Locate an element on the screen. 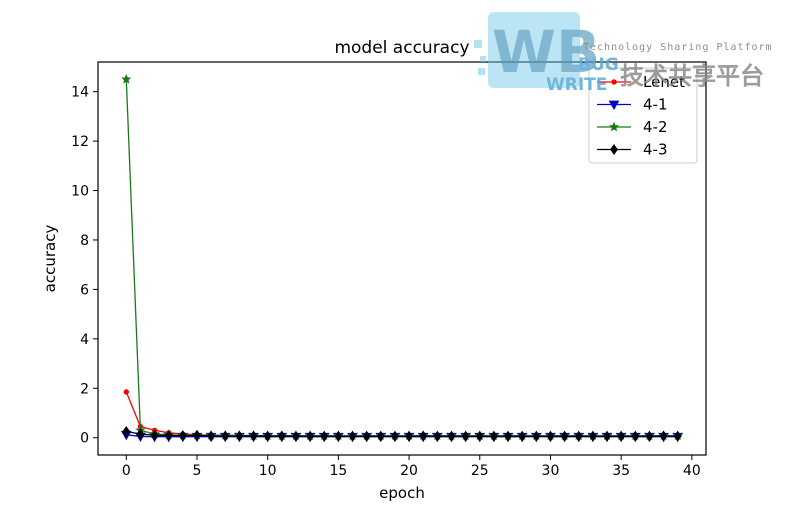  y-tick-label: 4 is located at coordinates (84, 340).